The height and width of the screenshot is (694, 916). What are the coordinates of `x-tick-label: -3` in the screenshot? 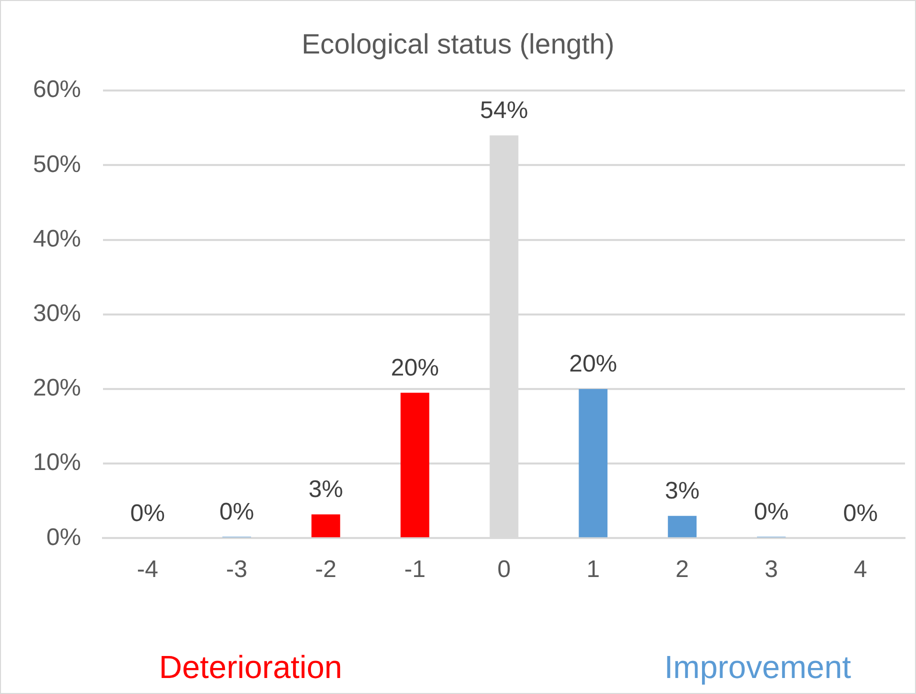 It's located at (237, 570).